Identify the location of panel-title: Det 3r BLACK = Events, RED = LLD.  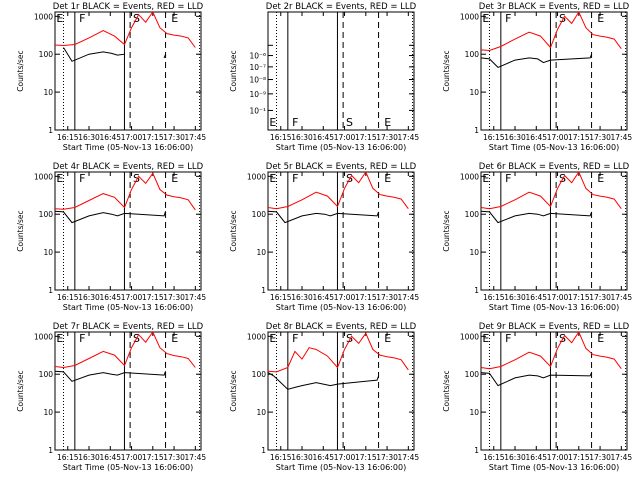
(554, 7).